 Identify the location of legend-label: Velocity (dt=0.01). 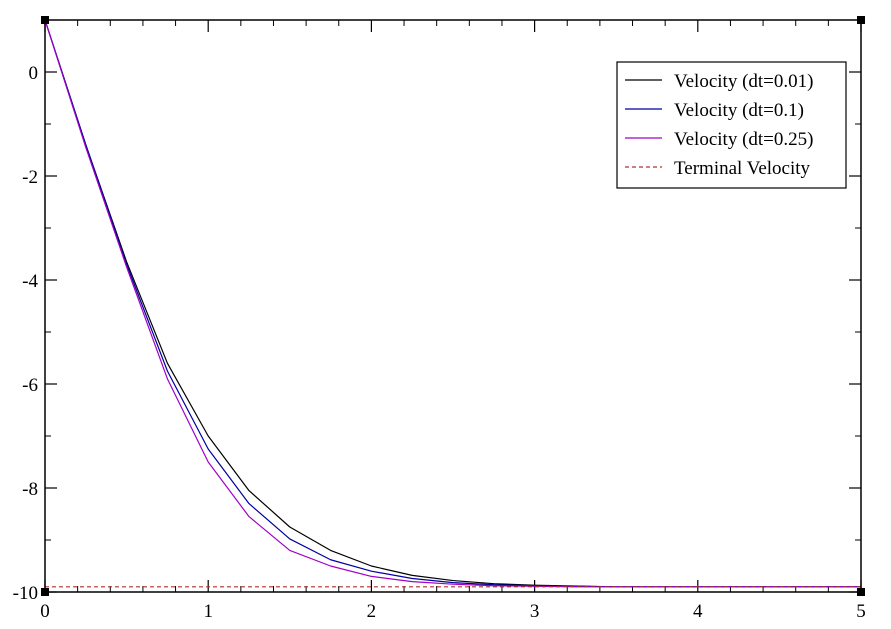
(743, 81).